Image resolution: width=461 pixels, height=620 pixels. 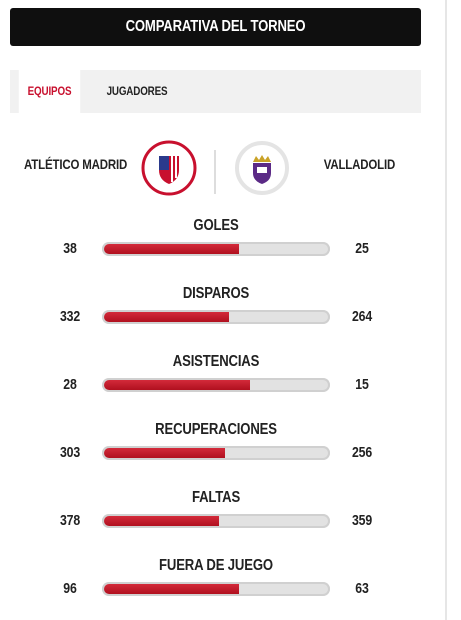 What do you see at coordinates (359, 164) in the screenshot?
I see `team-name: VALLADOLID` at bounding box center [359, 164].